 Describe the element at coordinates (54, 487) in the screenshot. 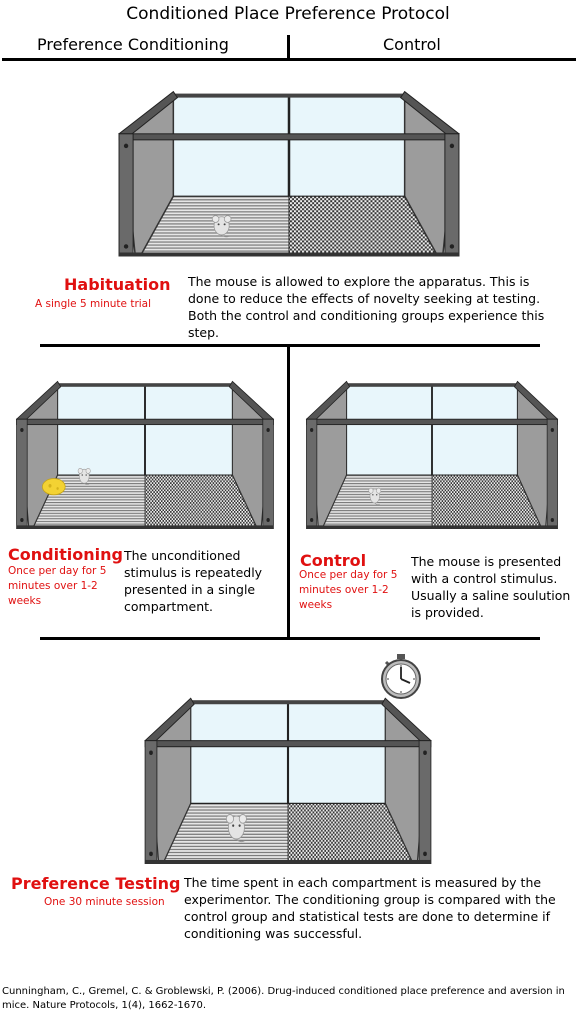

I see `cheese-icon` at that location.